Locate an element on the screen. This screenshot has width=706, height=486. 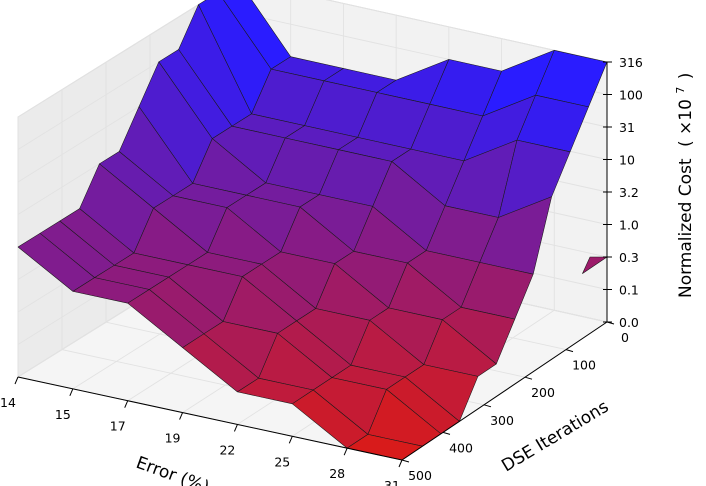
x-tick-label: 15 is located at coordinates (63, 414).